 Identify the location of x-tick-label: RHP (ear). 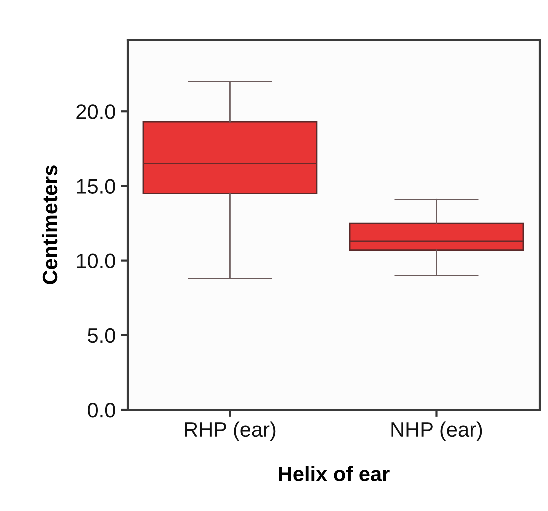
(230, 432).